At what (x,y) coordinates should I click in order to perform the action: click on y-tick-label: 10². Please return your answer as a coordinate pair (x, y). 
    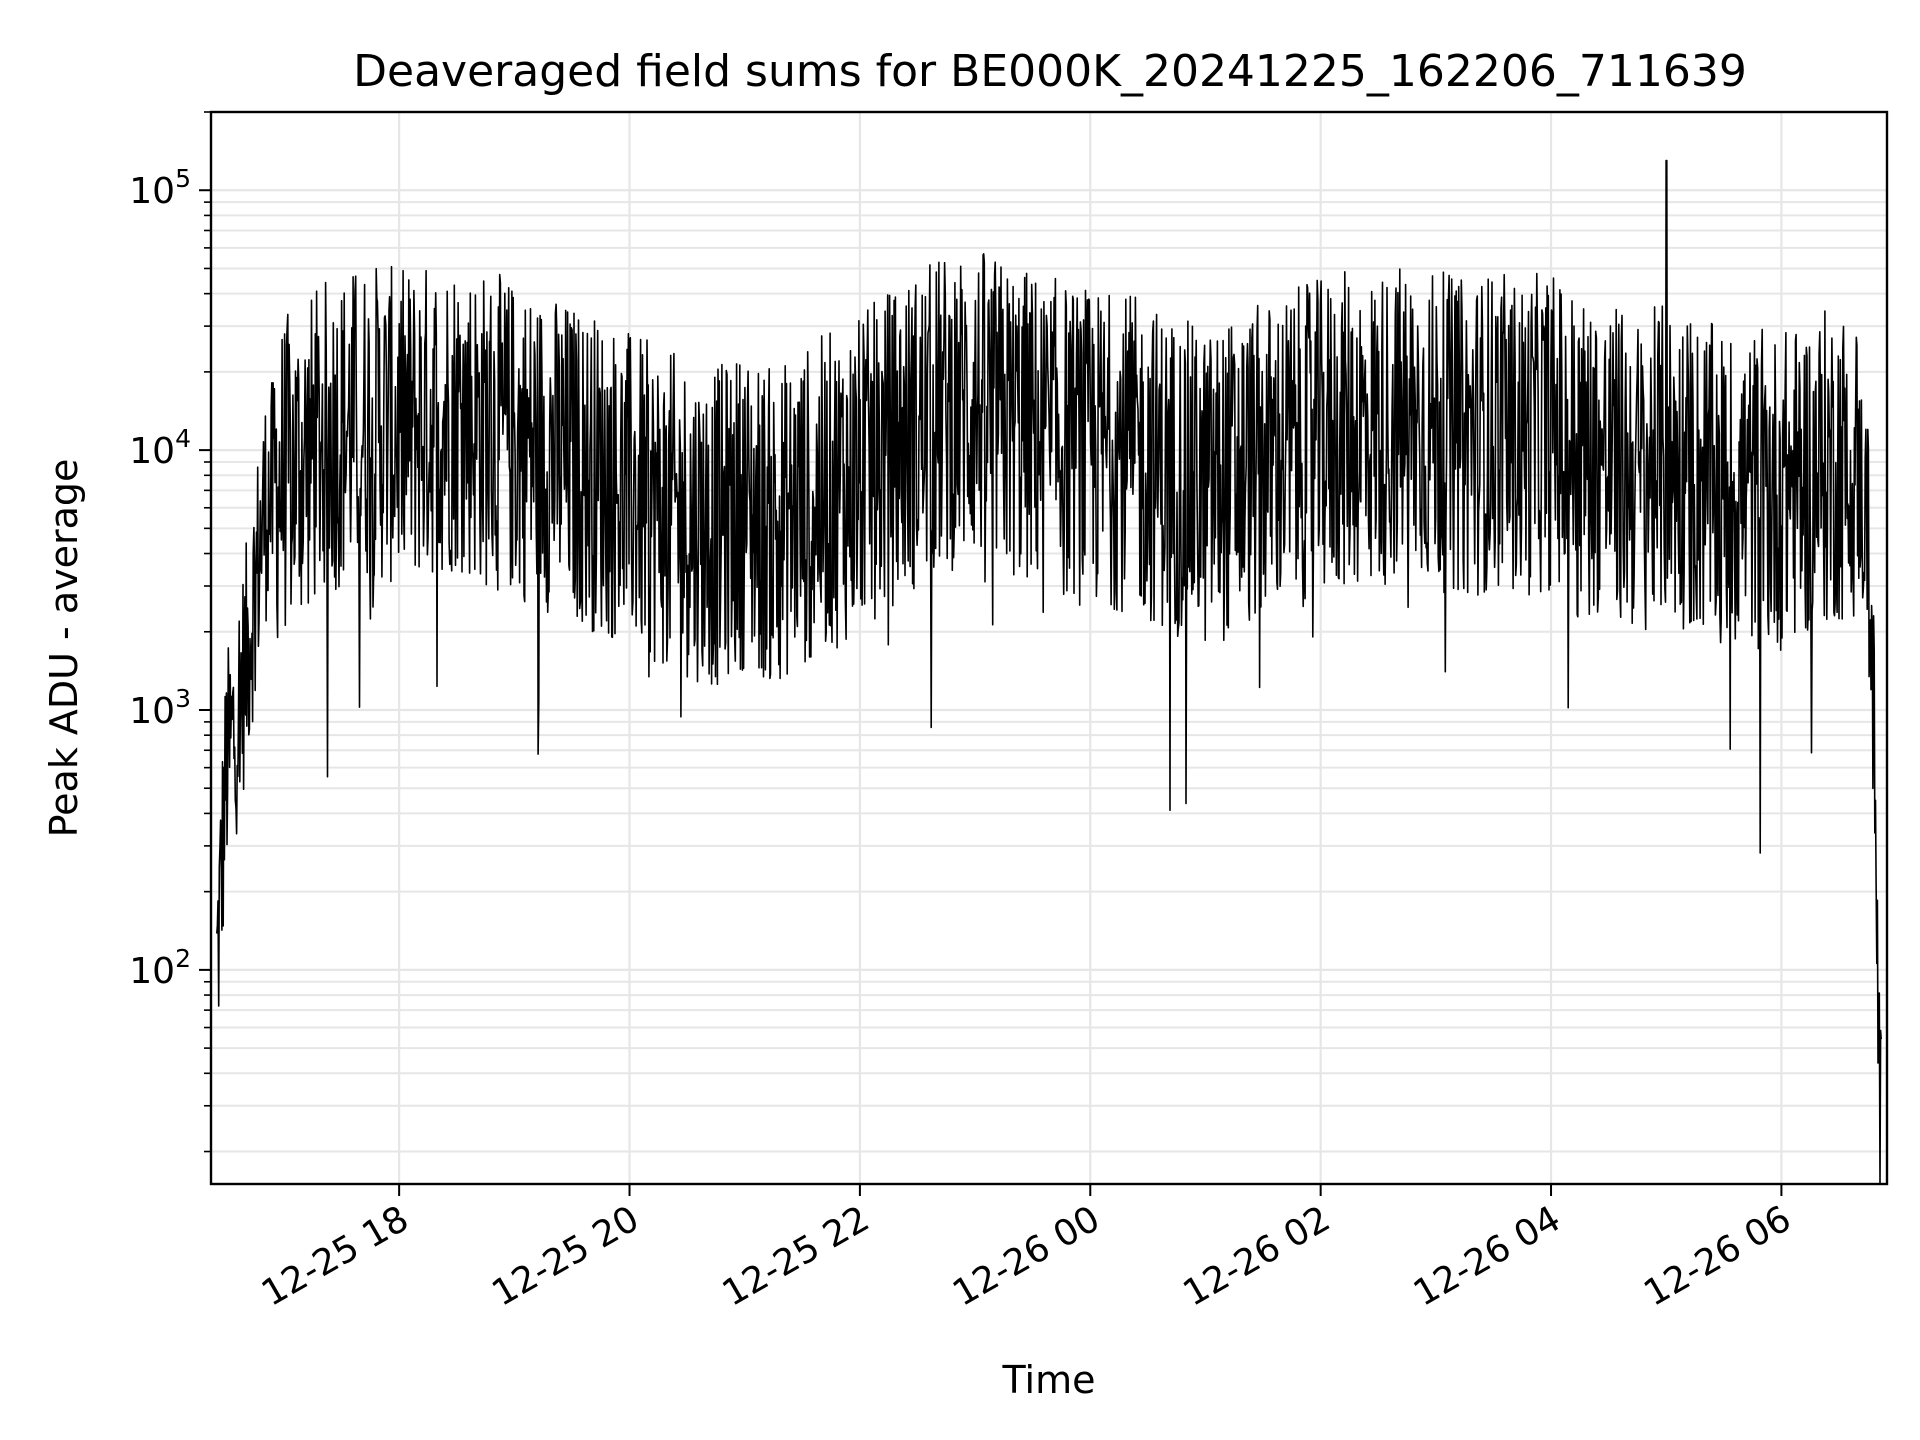
    Looking at the image, I should click on (160, 968).